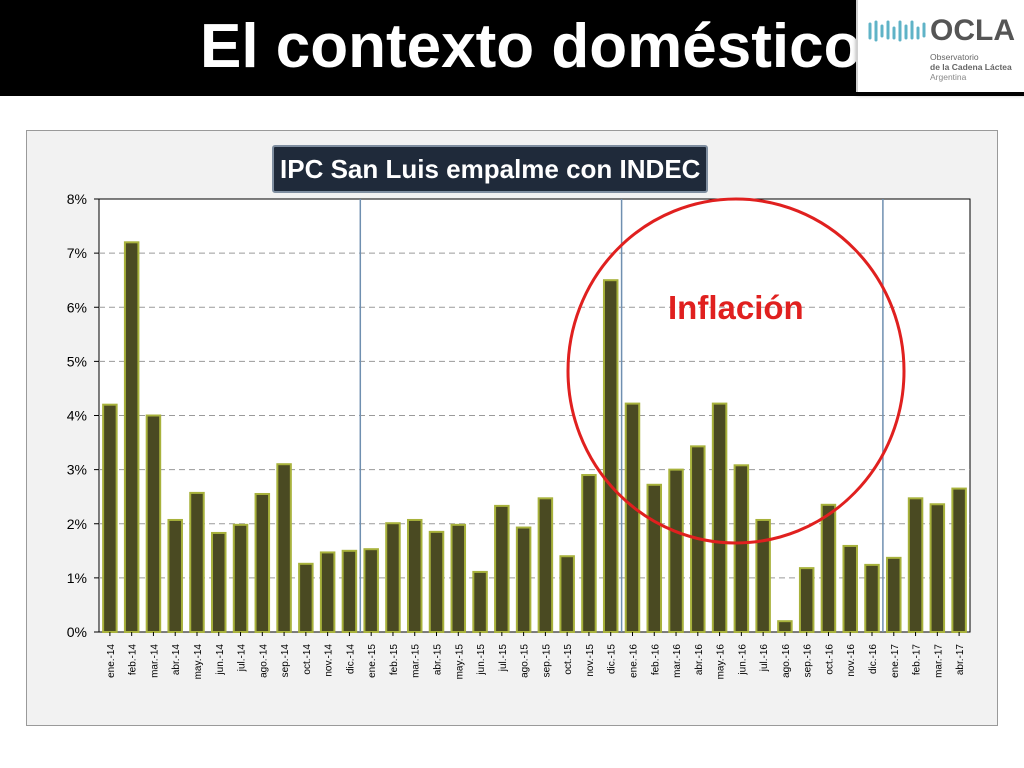  I want to click on slide-header: El contexto doméstico, so click(512, 48).